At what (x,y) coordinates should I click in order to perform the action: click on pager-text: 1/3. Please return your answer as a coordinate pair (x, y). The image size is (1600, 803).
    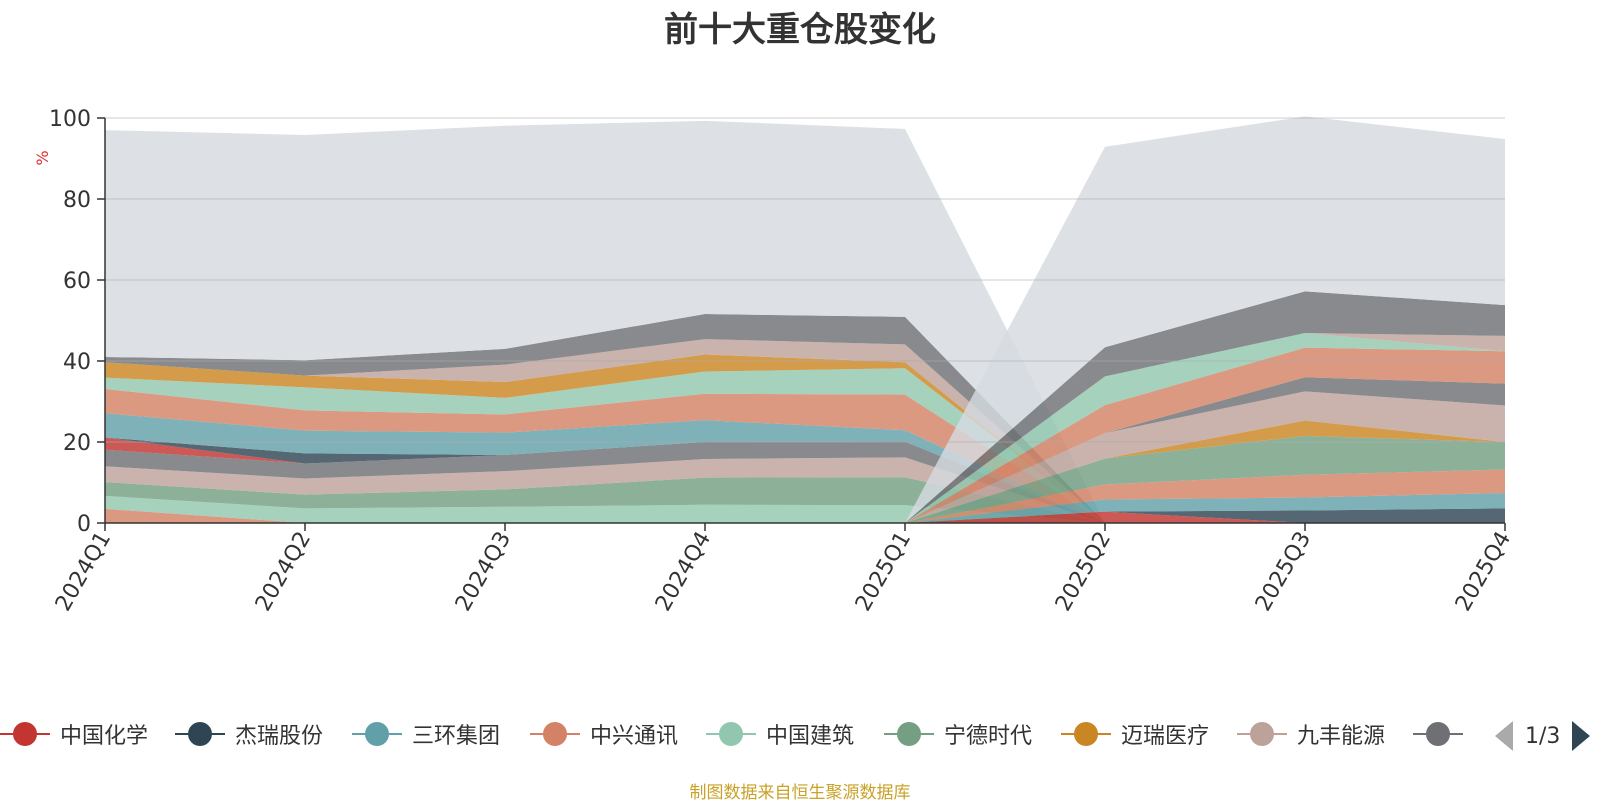
    Looking at the image, I should click on (1543, 736).